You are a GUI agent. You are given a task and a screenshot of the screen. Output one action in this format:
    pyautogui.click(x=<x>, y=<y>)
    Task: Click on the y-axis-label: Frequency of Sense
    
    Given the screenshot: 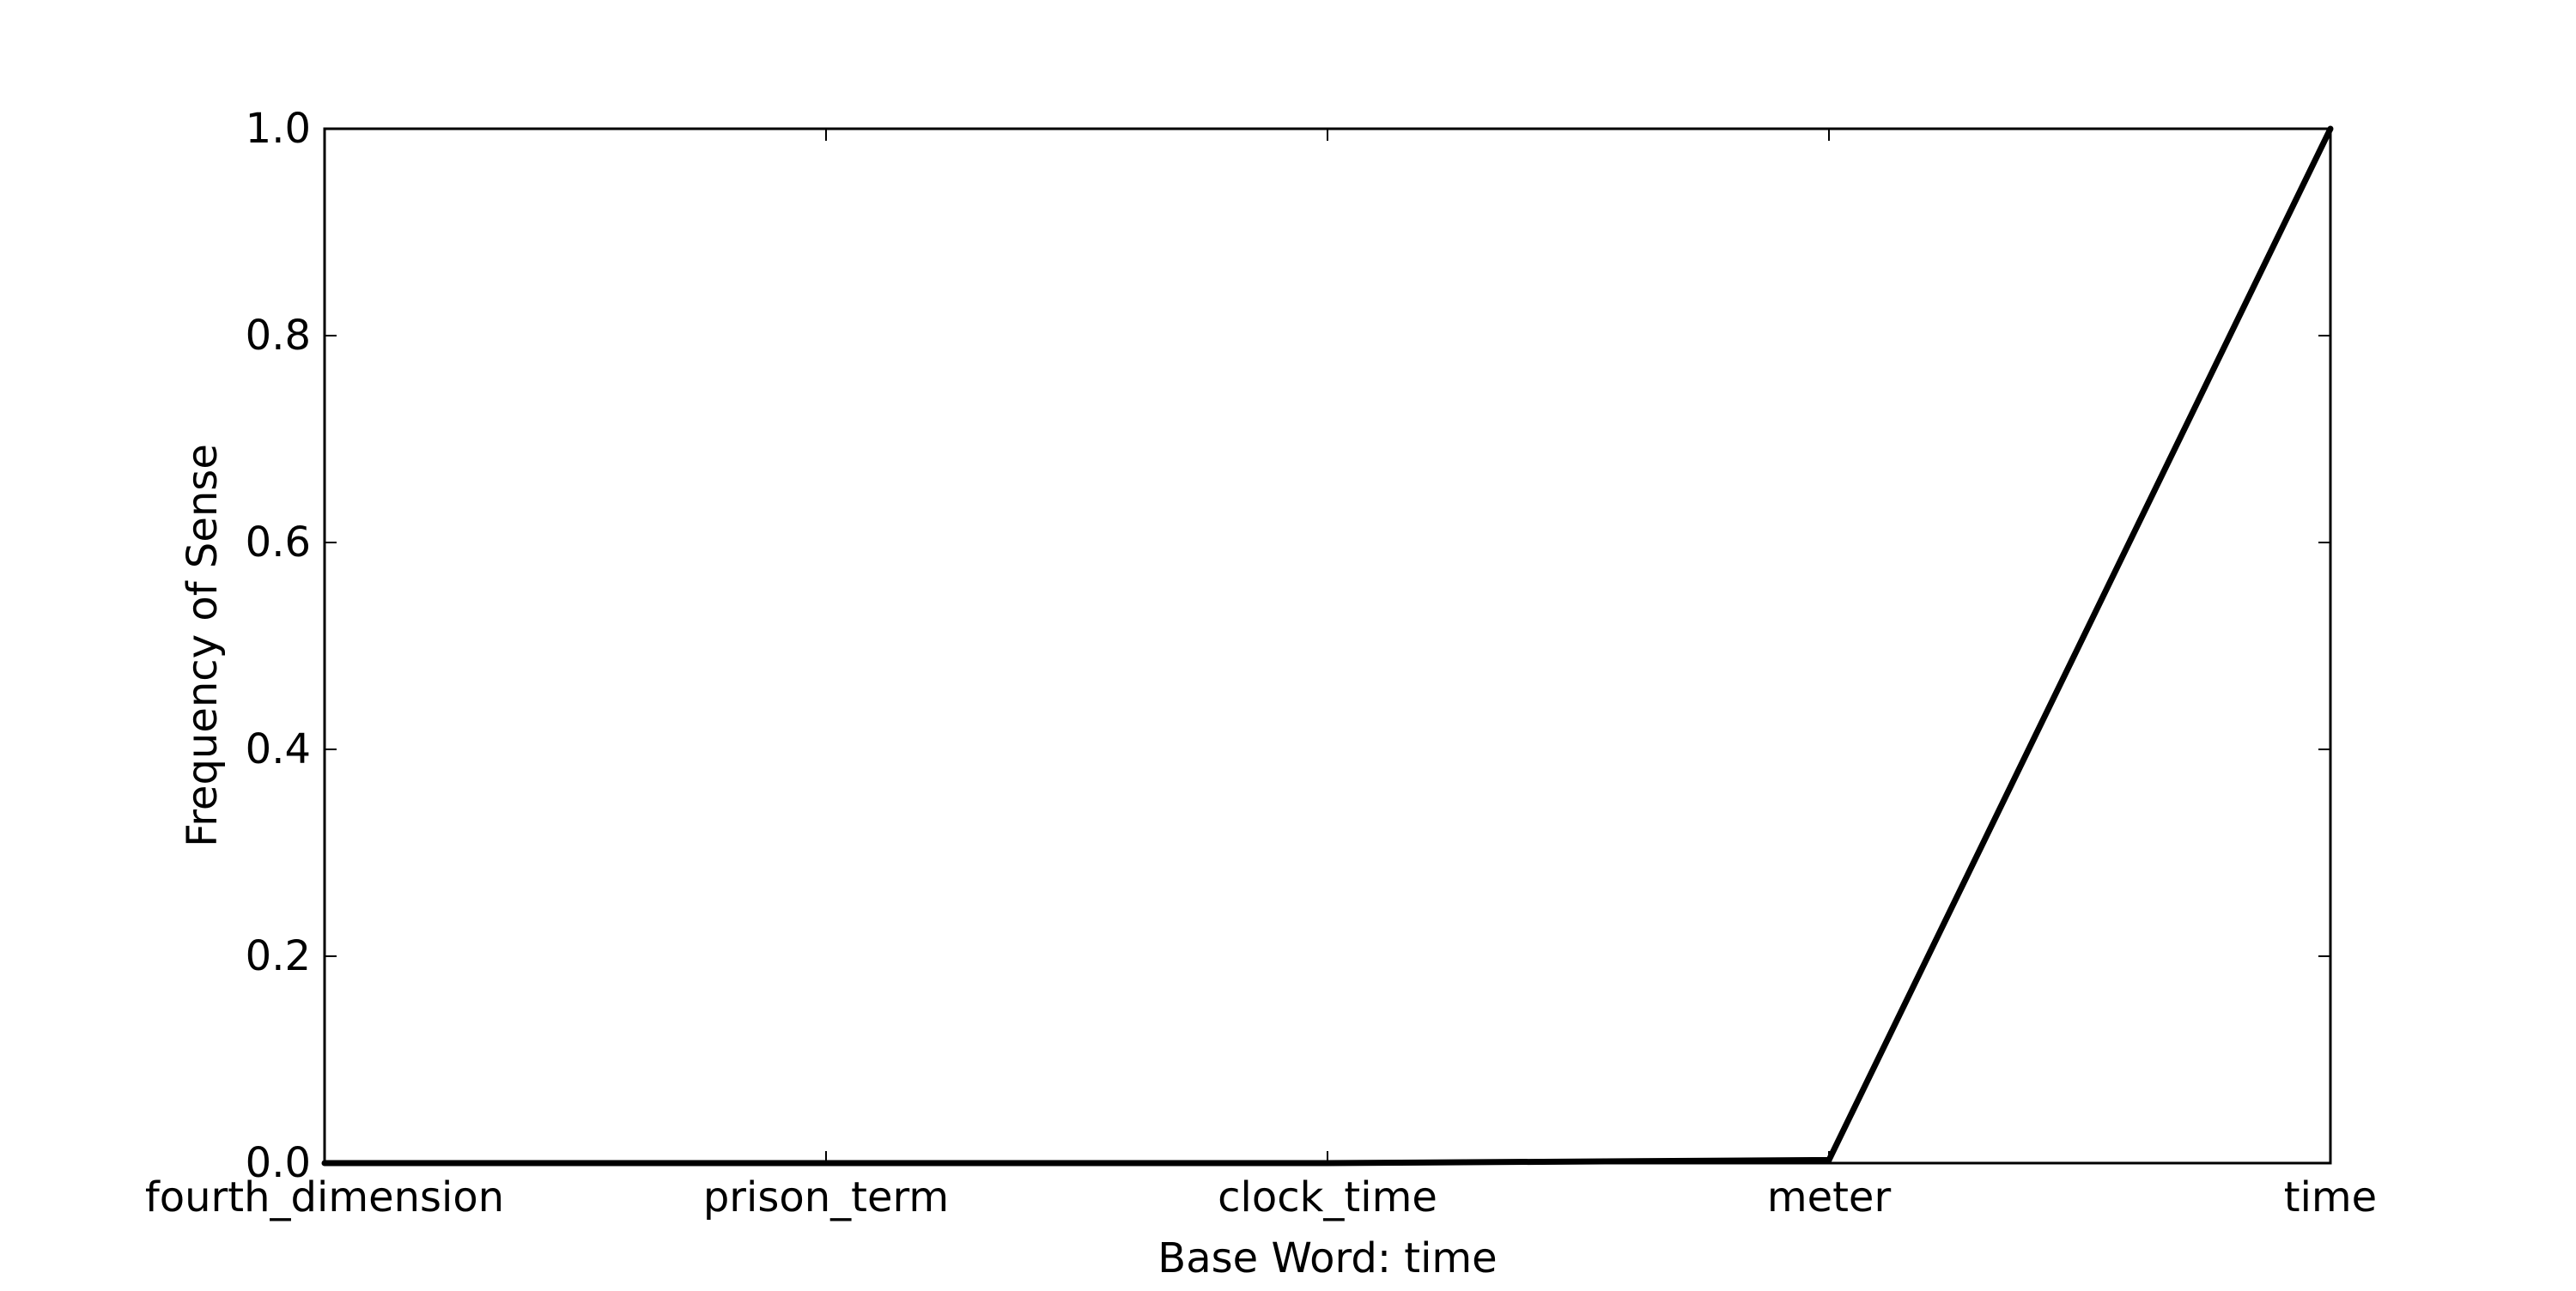 What is the action you would take?
    pyautogui.click(x=203, y=646)
    